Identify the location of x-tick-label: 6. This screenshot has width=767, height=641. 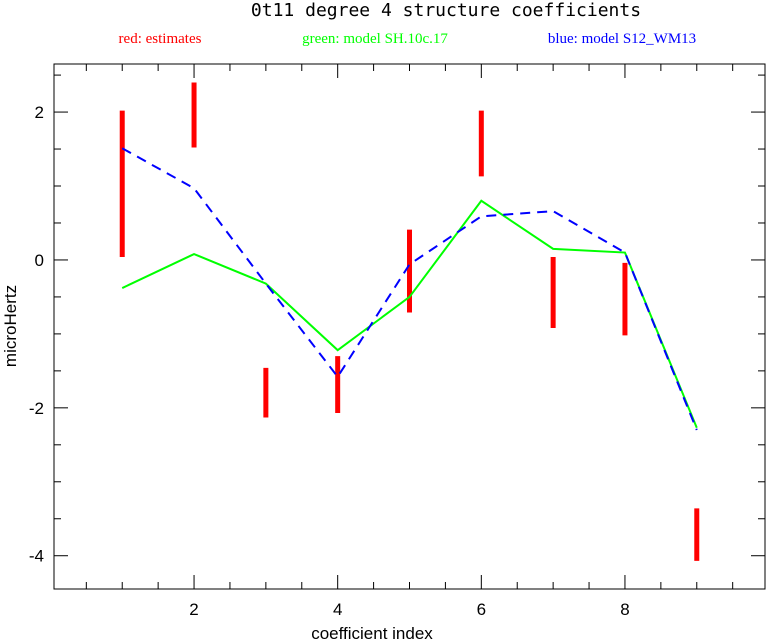
(481, 609).